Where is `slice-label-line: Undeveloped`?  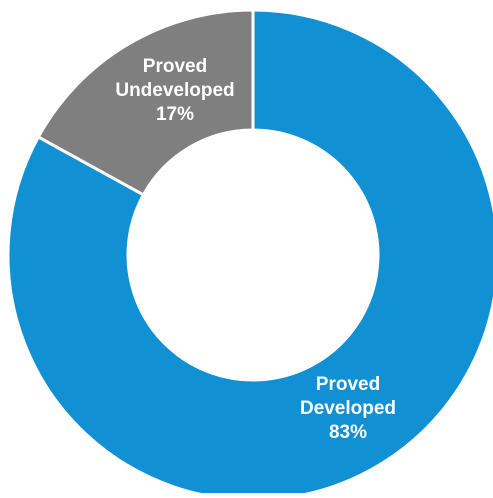
slice-label-line: Undeveloped is located at coordinates (174, 90).